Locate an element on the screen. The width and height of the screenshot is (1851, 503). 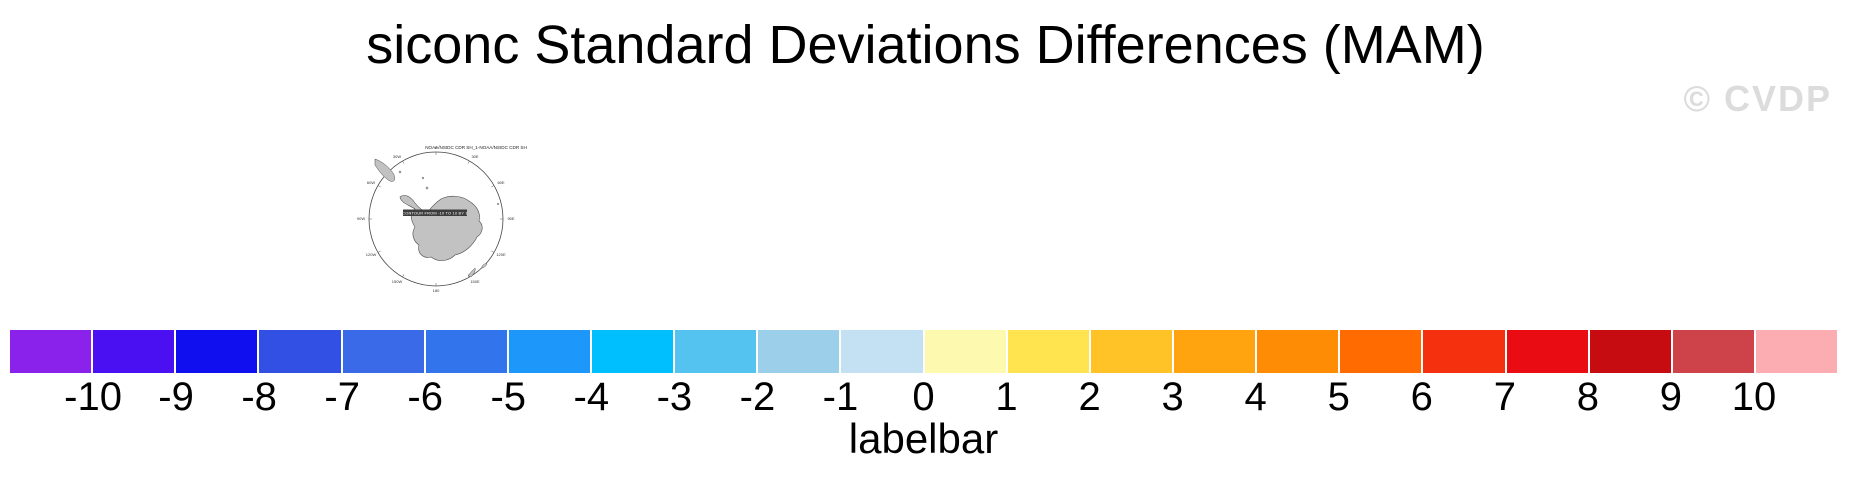
lon-label-120w: 120W is located at coordinates (371, 254).